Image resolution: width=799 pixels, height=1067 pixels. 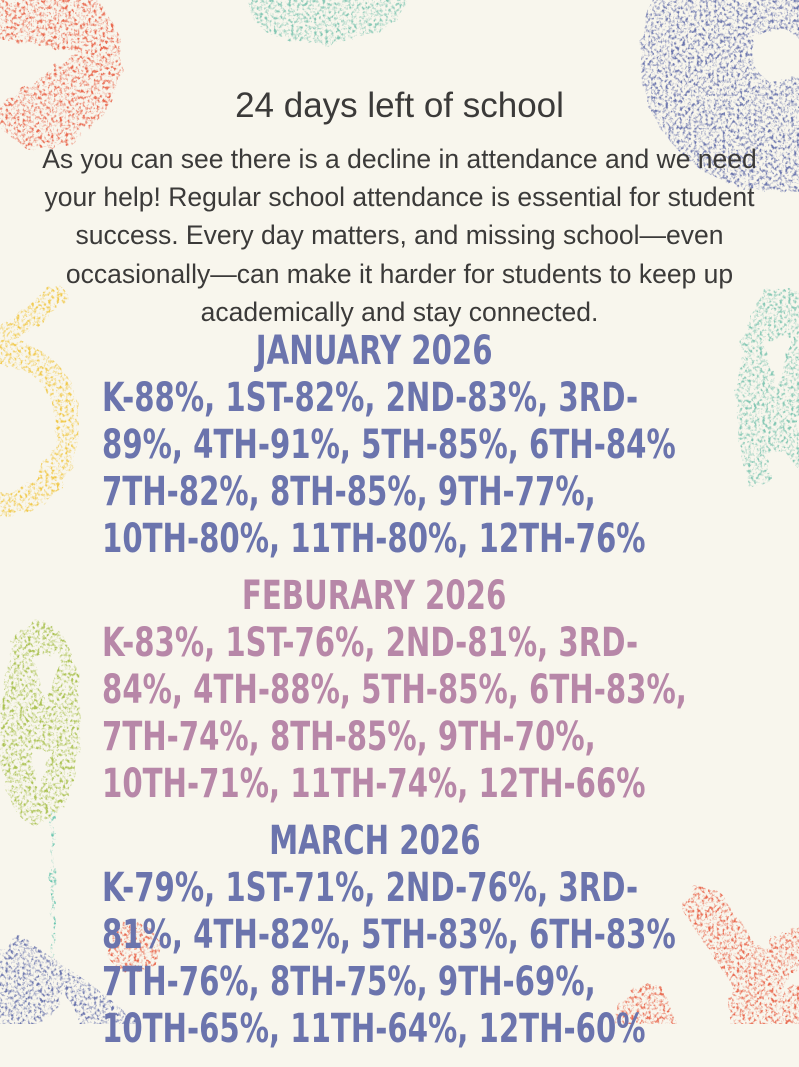 What do you see at coordinates (349, 737) in the screenshot?
I see `attendance-line: 7TH-74%, 8TH-85%, 9TH-70%,` at bounding box center [349, 737].